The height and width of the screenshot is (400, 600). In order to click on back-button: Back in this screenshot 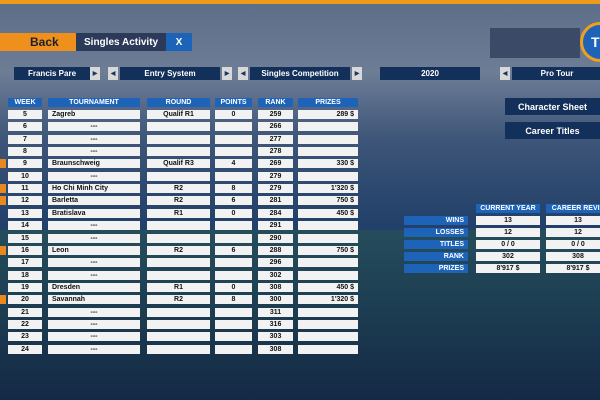, I will do `click(38, 42)`.